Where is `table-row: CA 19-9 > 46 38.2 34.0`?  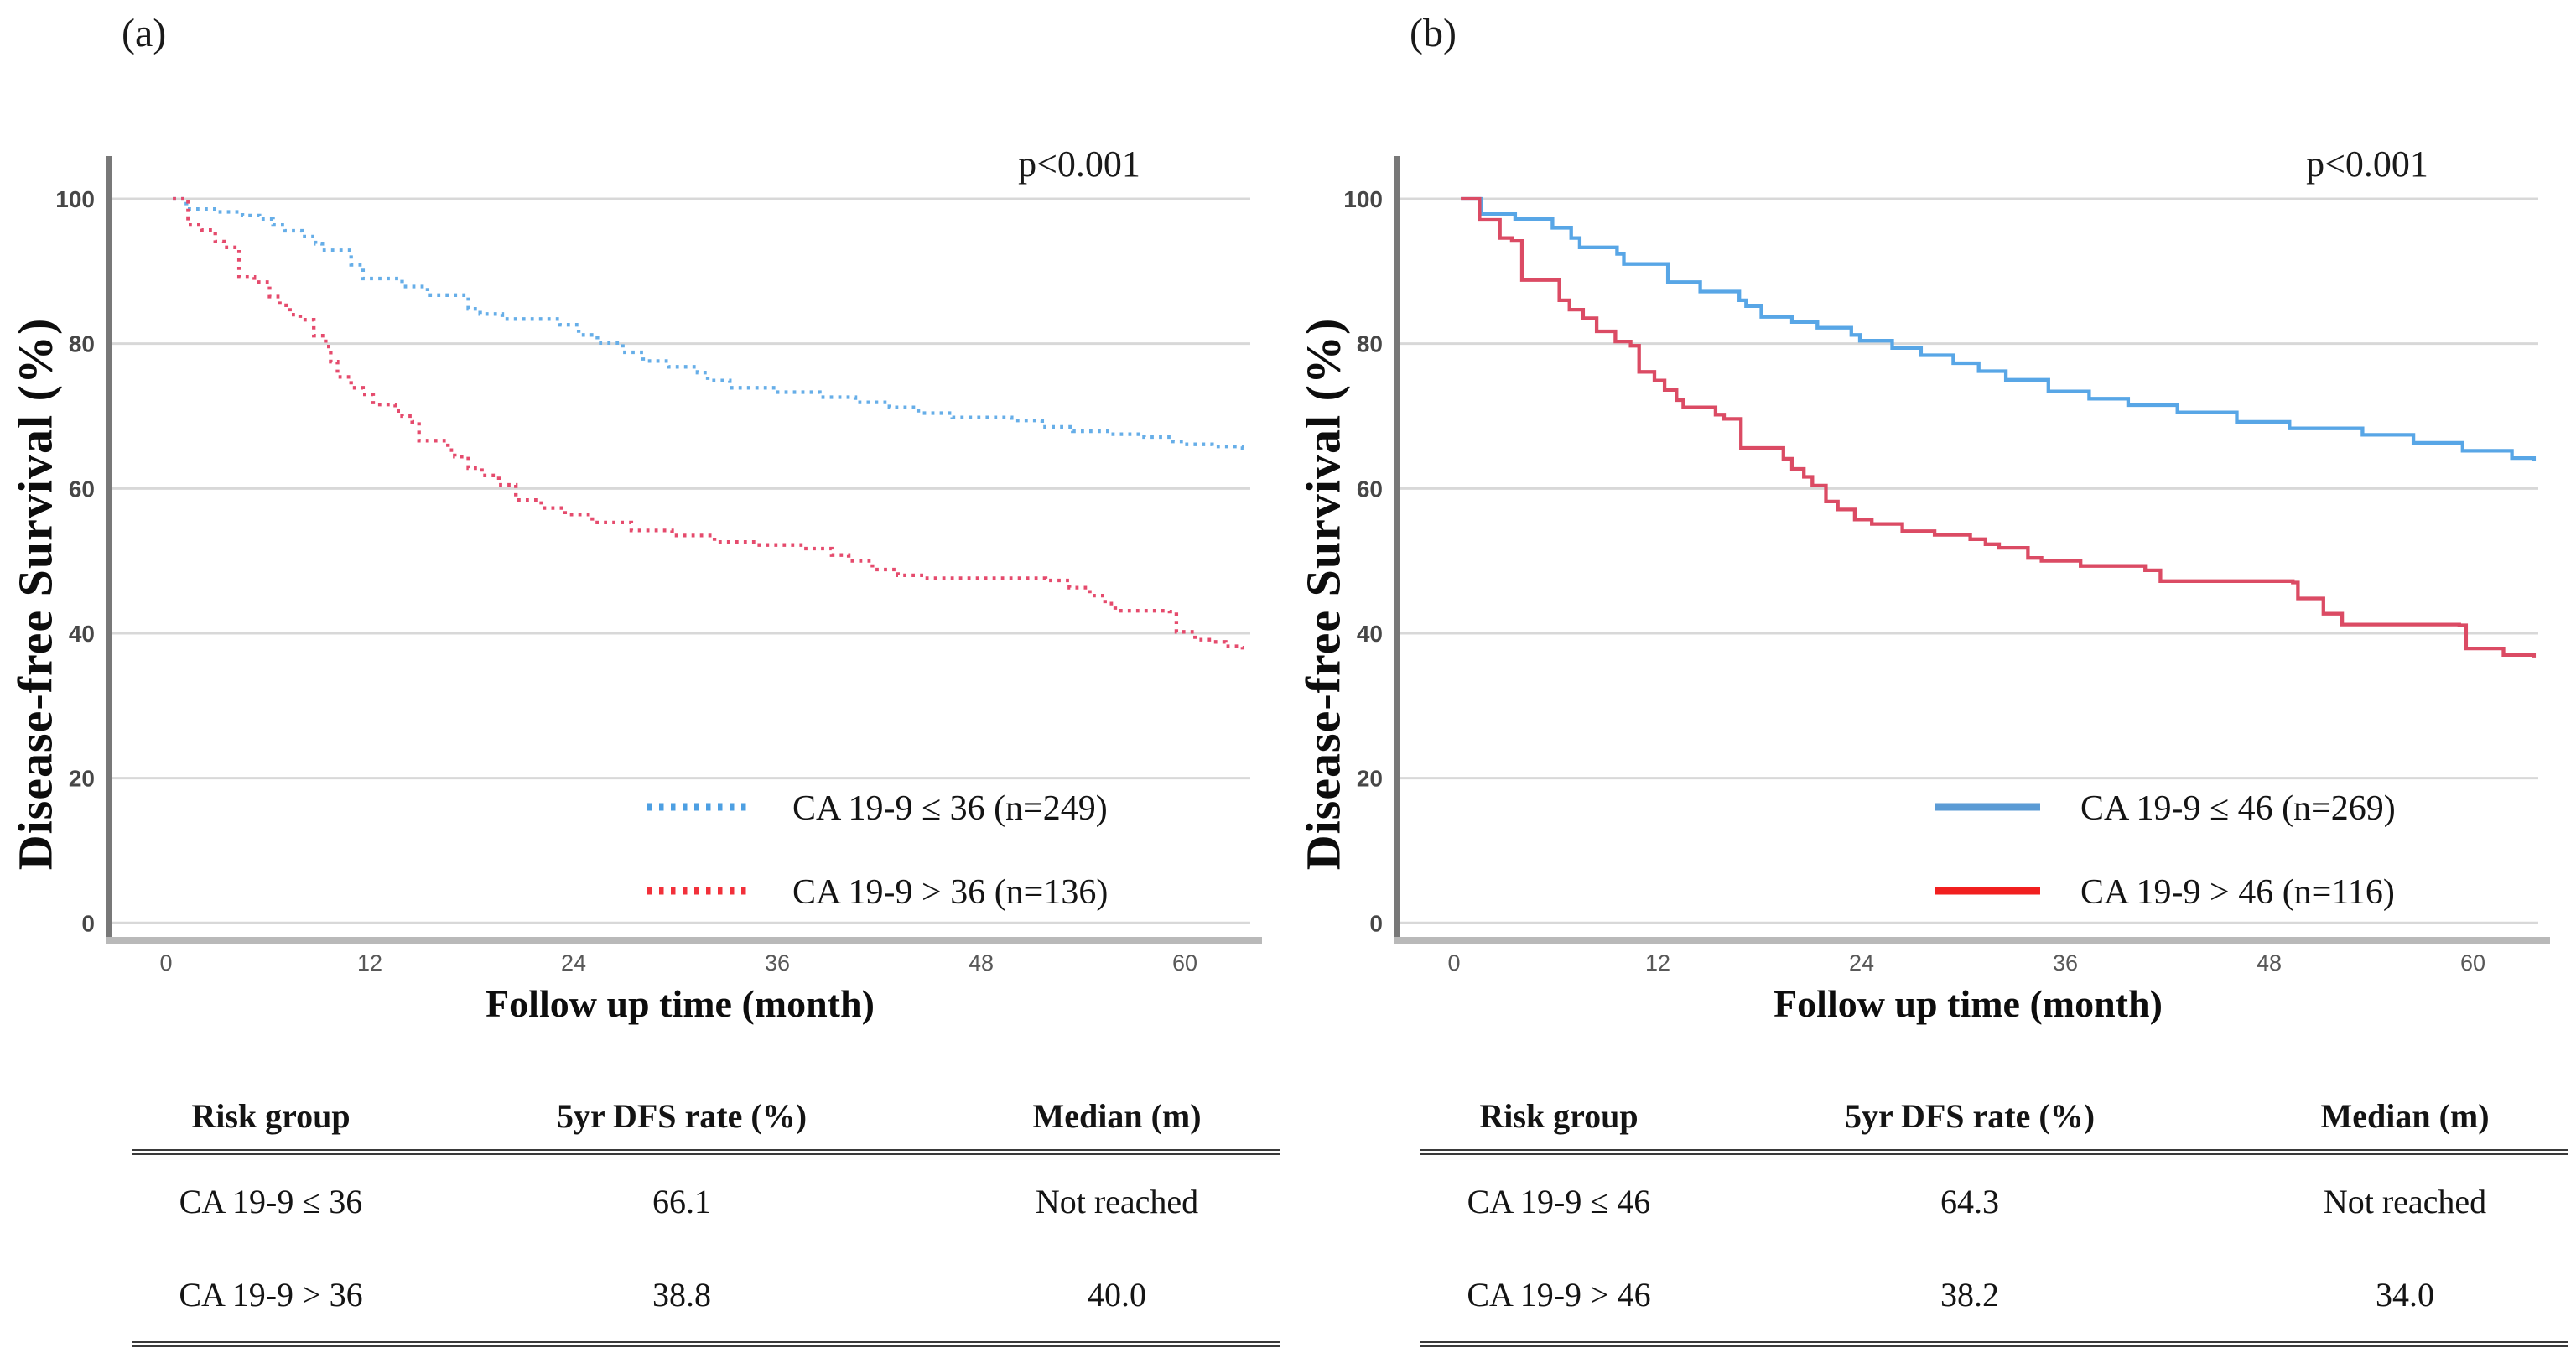 table-row: CA 19-9 > 46 38.2 34.0 is located at coordinates (1994, 1297).